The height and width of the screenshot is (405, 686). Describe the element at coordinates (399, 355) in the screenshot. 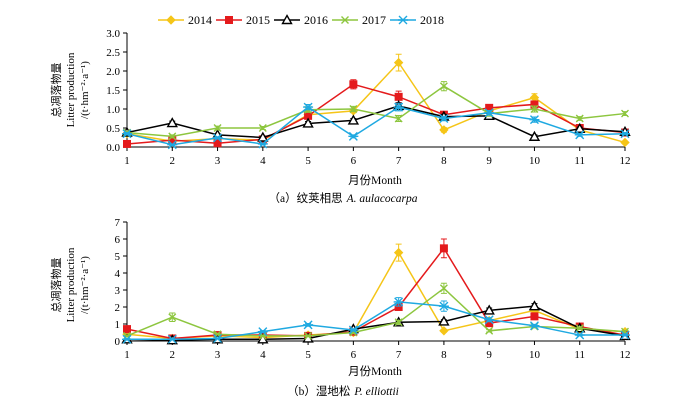

I see `panel-b-xtick-label: 7` at that location.